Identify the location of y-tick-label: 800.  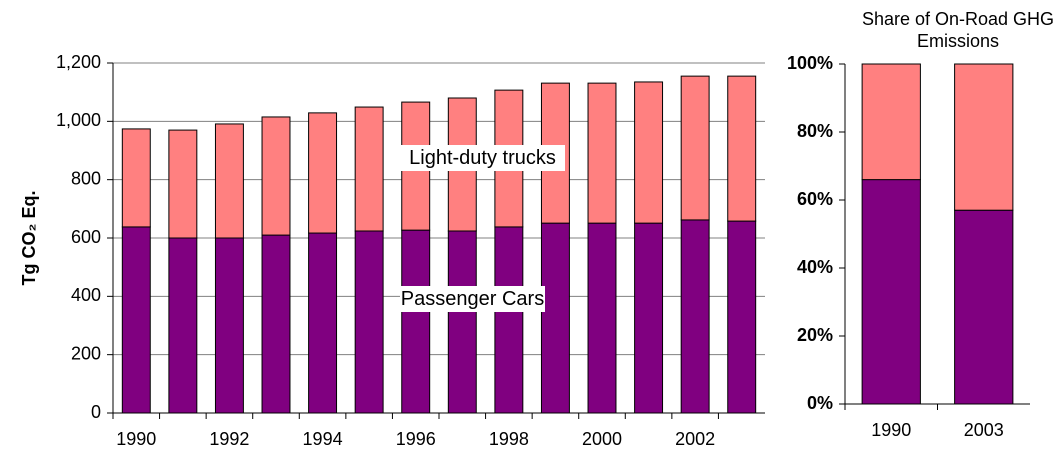
(86, 178).